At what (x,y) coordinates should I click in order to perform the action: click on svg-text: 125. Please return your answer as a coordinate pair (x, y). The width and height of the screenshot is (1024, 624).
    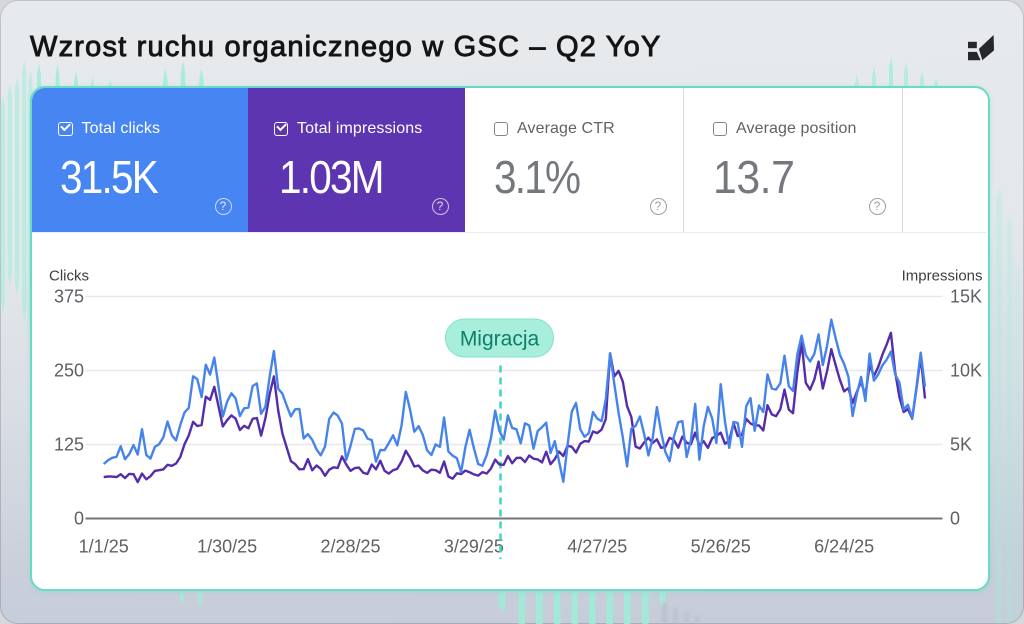
    Looking at the image, I should click on (69, 445).